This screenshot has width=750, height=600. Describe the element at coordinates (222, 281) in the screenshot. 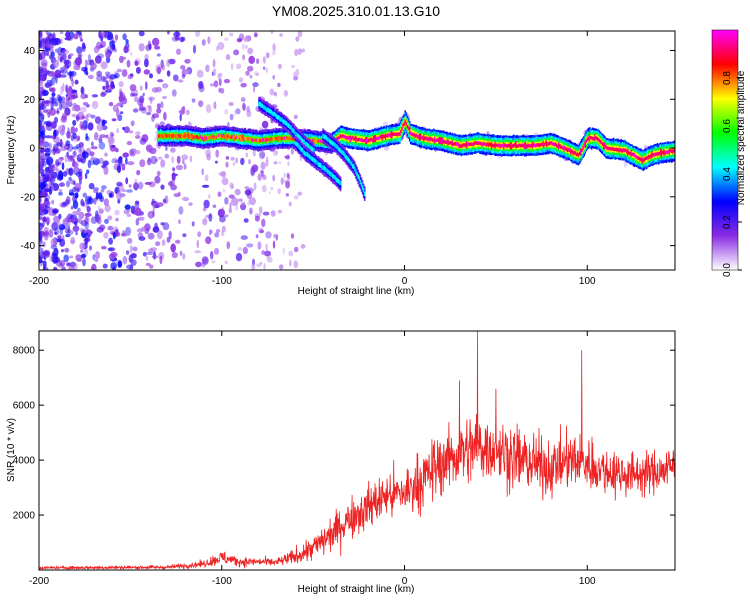

I see `spectrogram-x-tick-label: -100` at that location.